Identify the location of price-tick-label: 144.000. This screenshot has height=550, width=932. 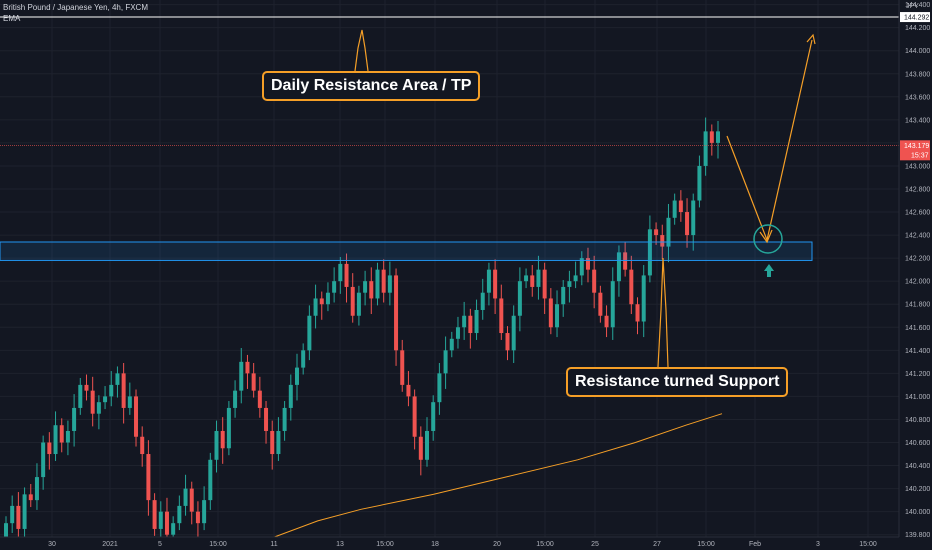
(917, 51).